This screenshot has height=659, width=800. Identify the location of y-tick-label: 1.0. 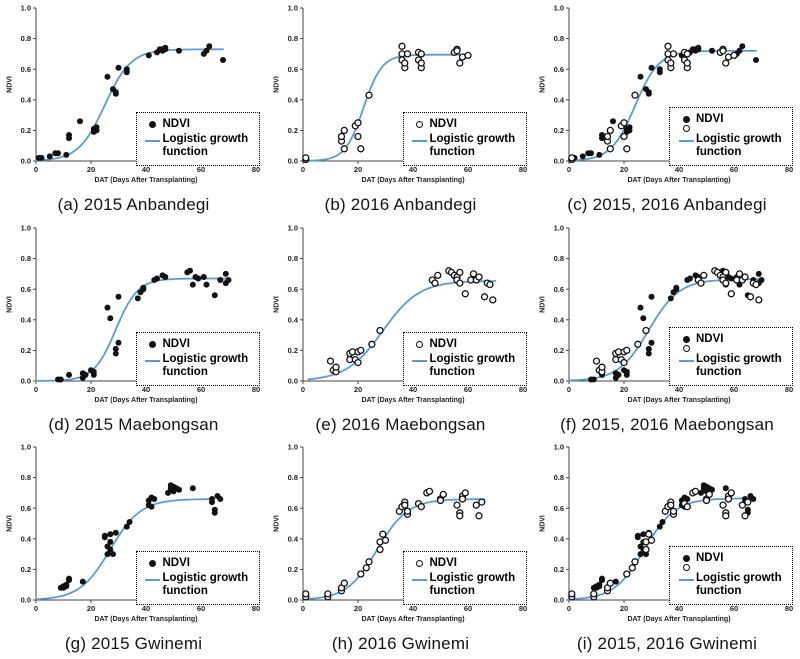
(25, 8).